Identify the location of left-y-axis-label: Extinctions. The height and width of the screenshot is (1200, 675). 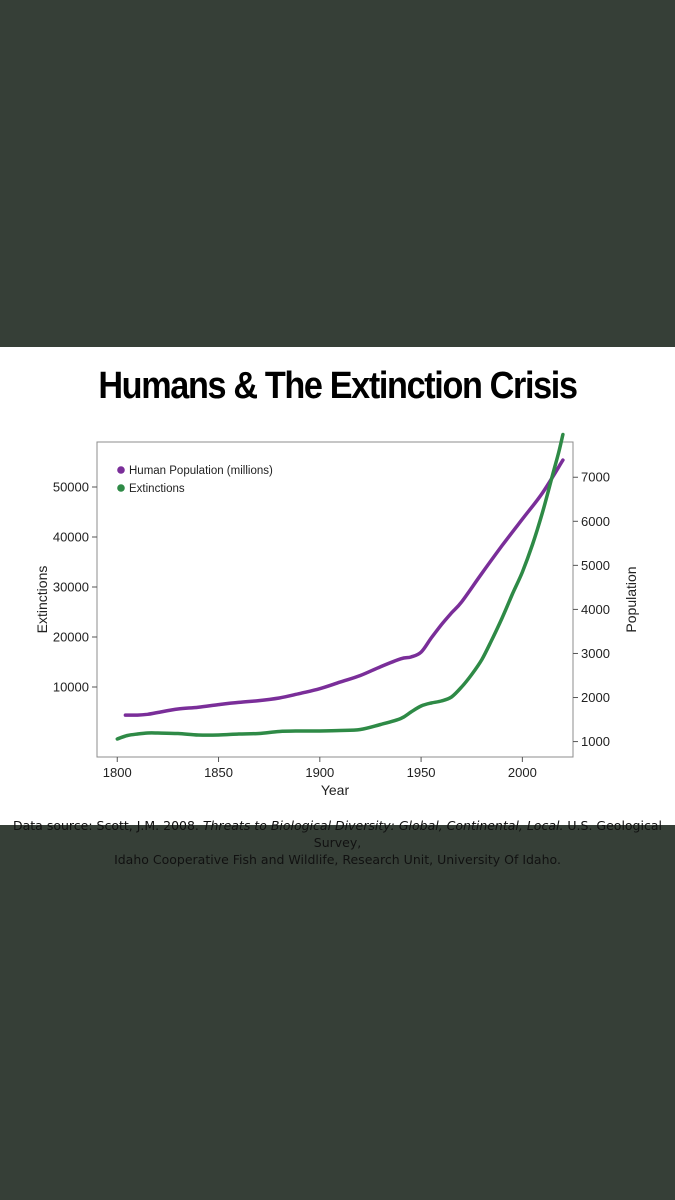
(42, 600).